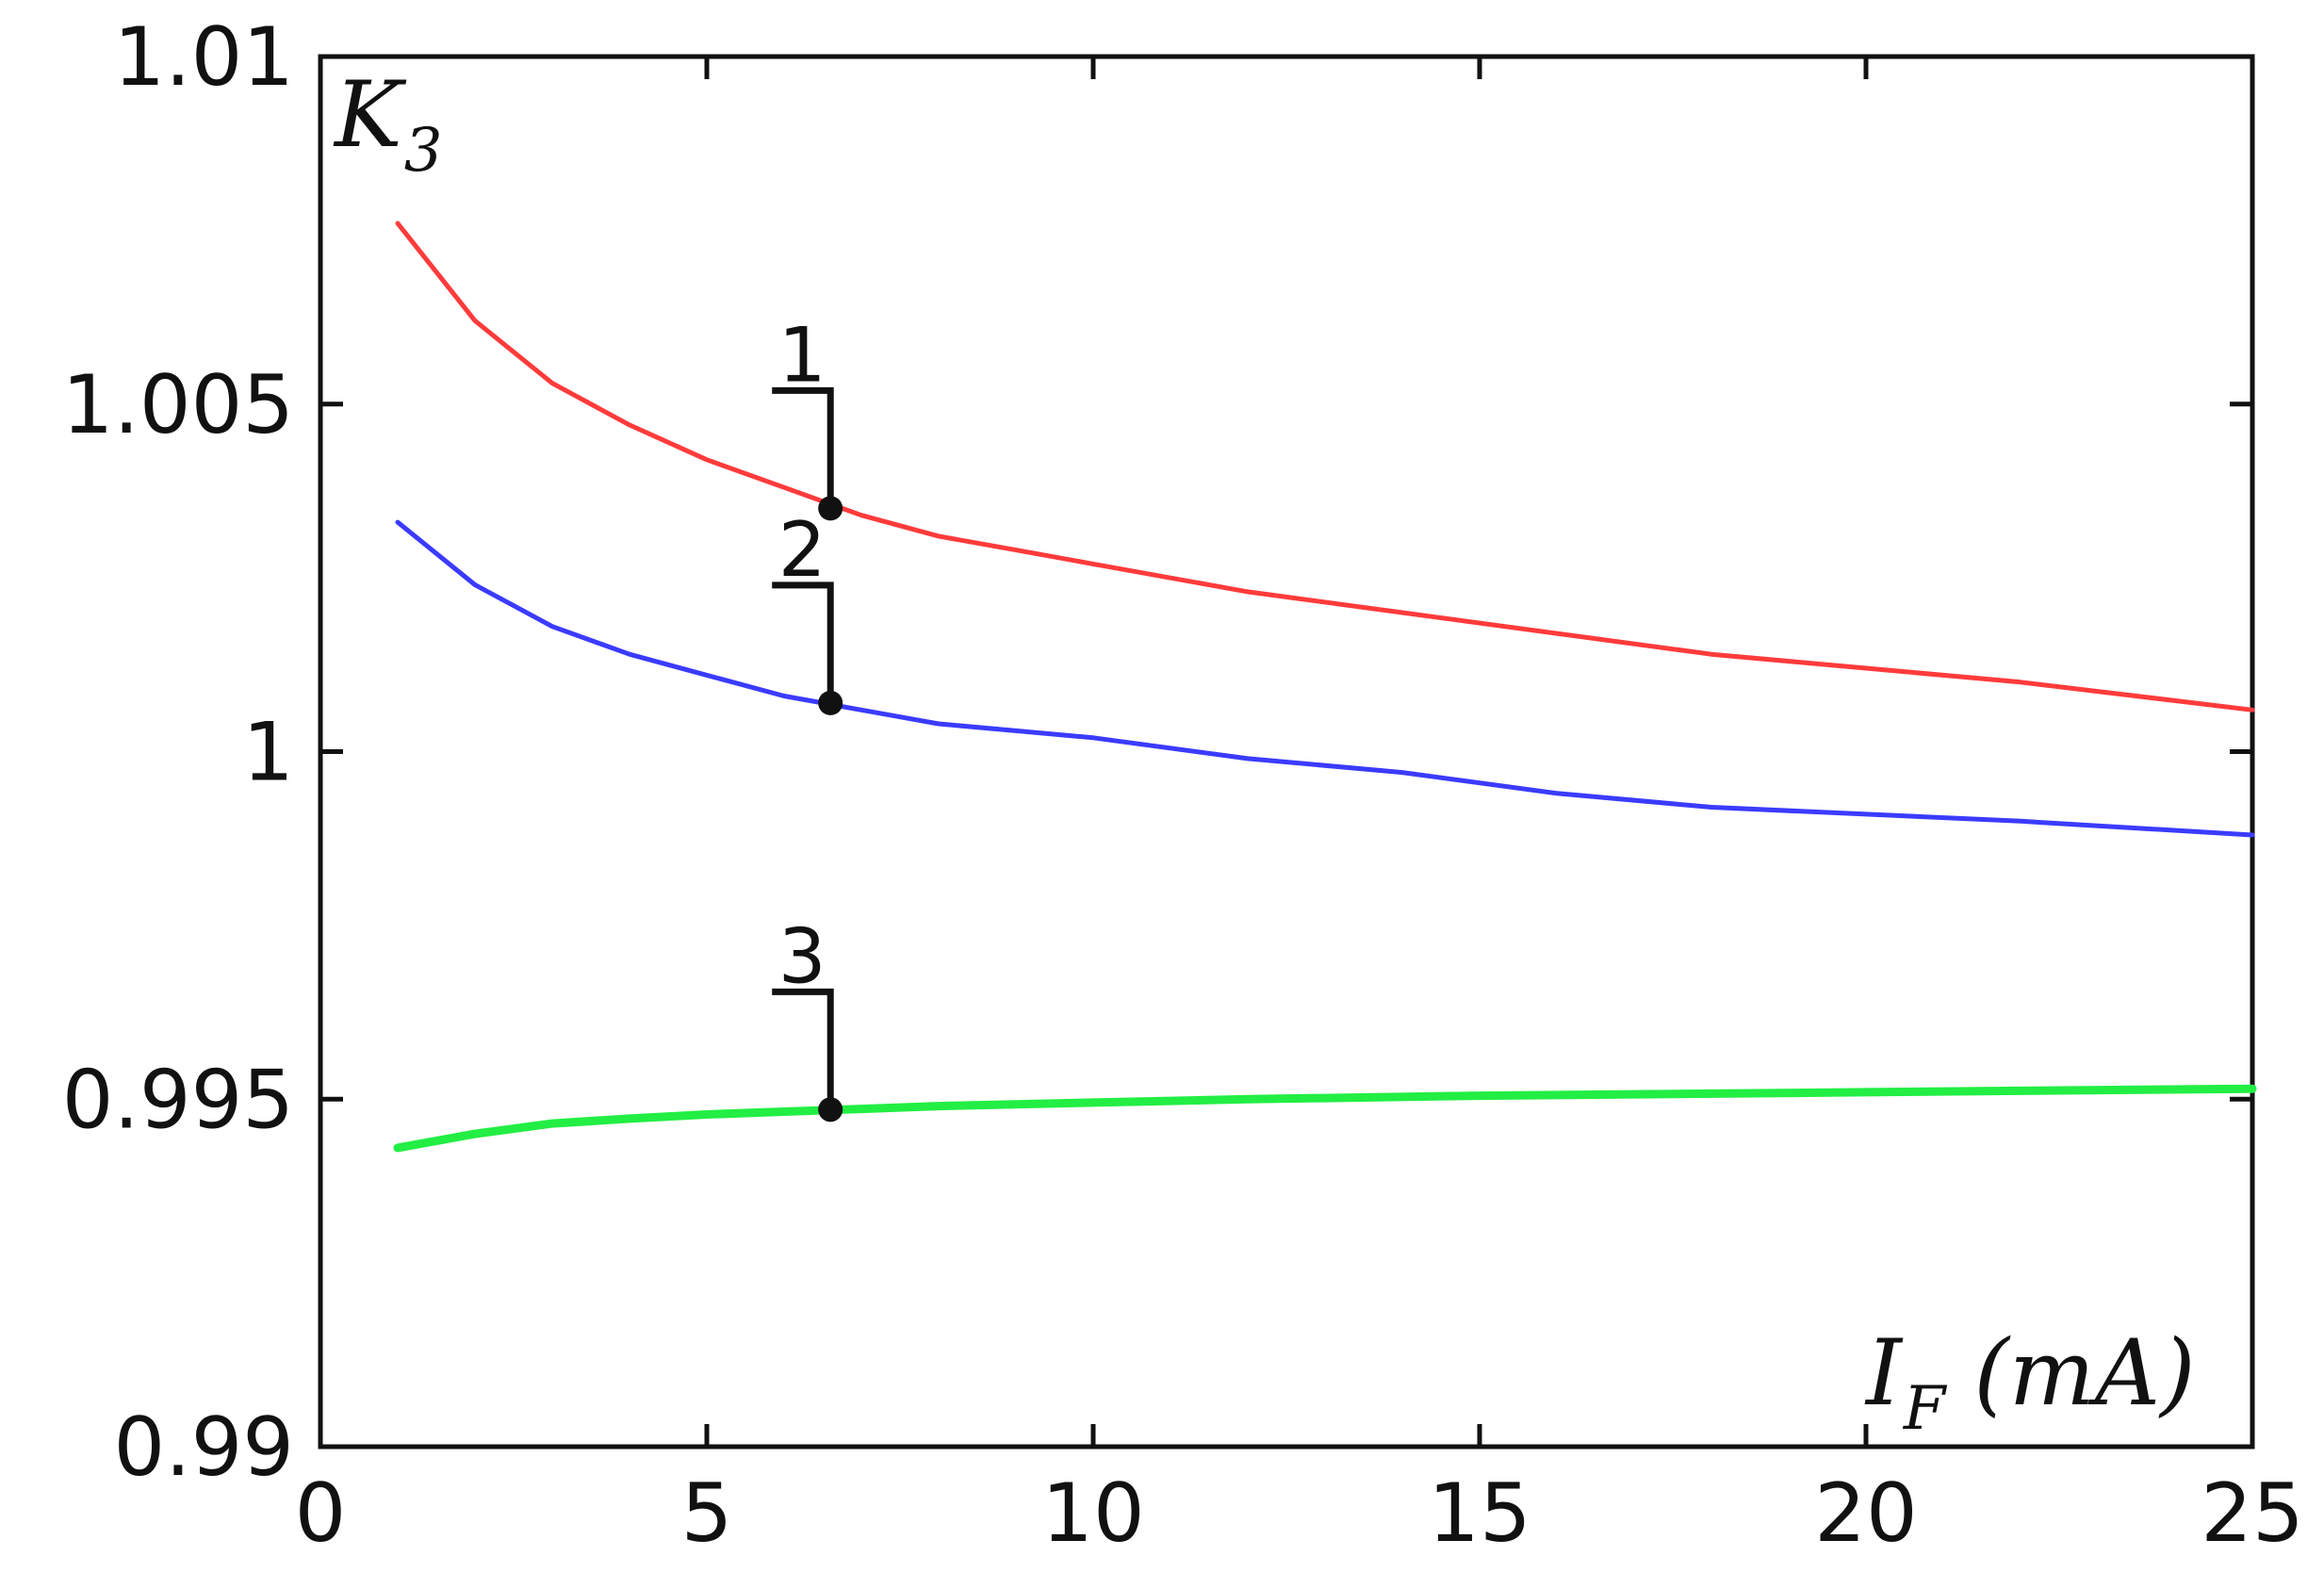  What do you see at coordinates (370, 115) in the screenshot?
I see `y-axis-label-main: K` at bounding box center [370, 115].